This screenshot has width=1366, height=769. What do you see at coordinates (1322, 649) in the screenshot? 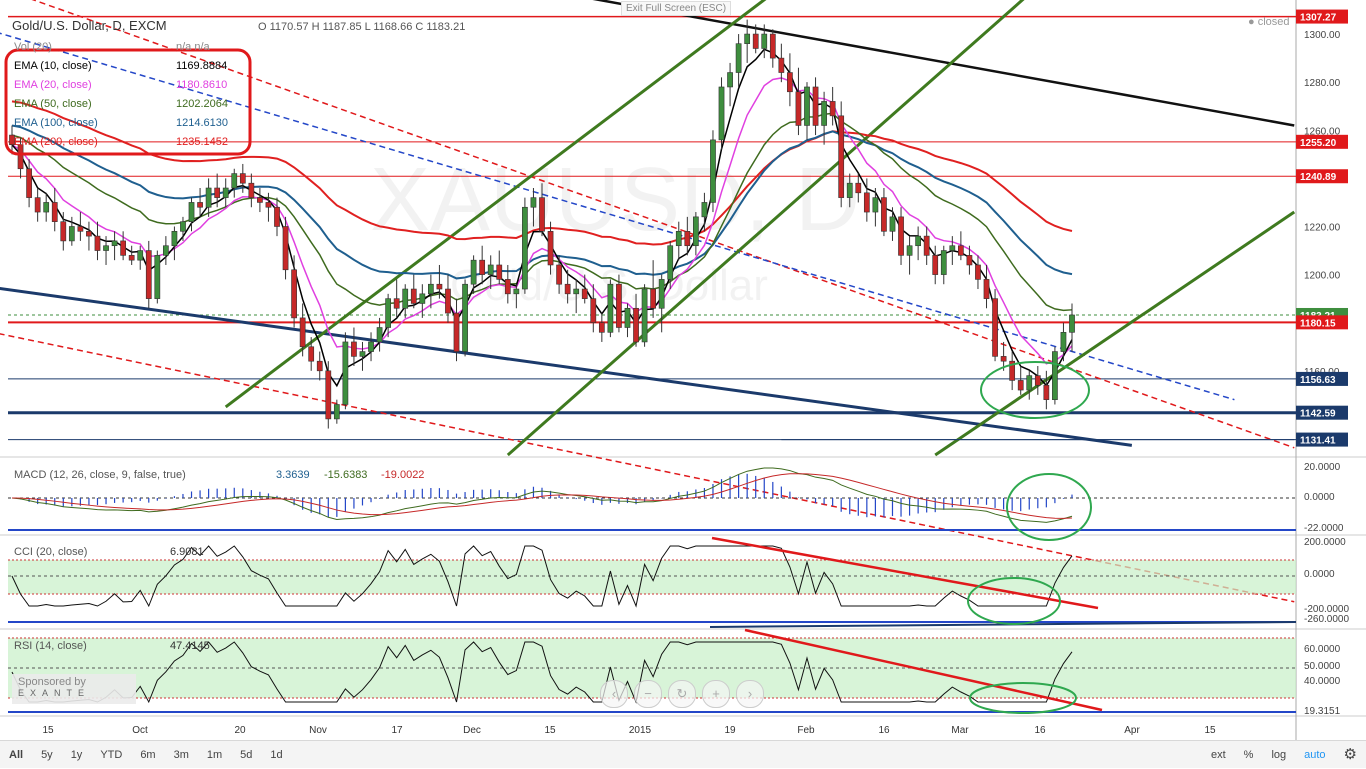
I see `rsi-tick-label: 60.0000` at bounding box center [1322, 649].